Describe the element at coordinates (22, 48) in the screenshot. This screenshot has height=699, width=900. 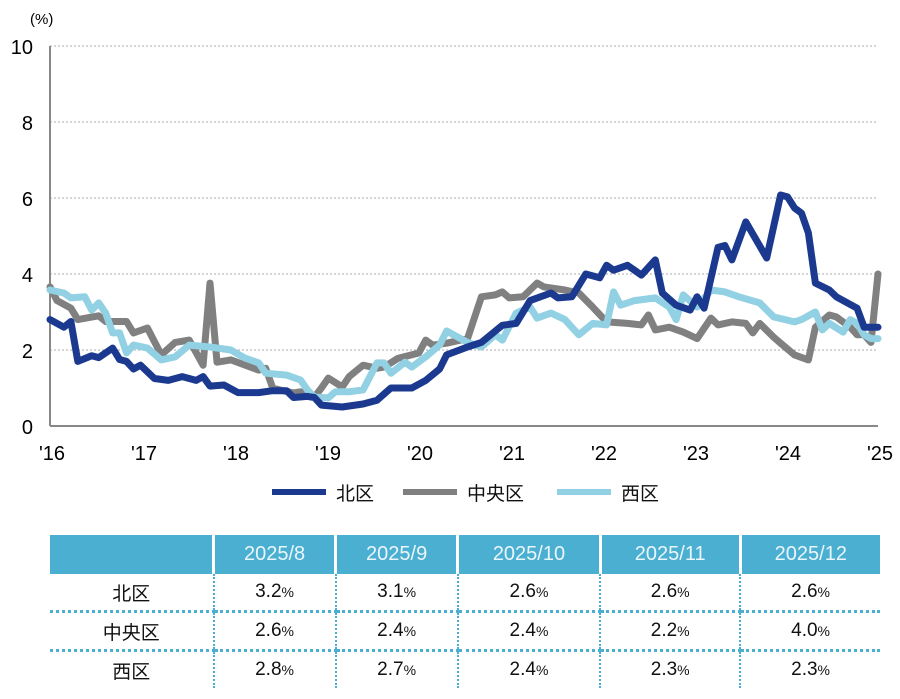
I see `y-tick-label: 10` at that location.